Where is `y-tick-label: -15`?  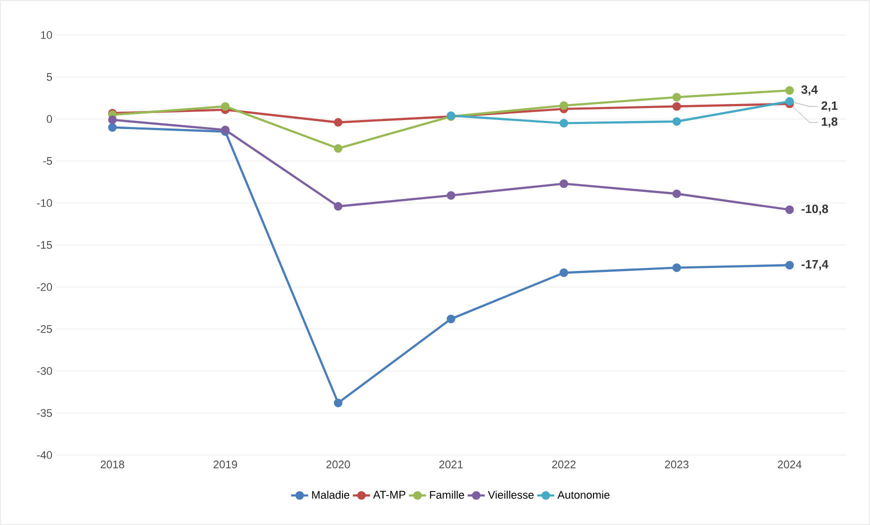
y-tick-label: -15 is located at coordinates (44, 245).